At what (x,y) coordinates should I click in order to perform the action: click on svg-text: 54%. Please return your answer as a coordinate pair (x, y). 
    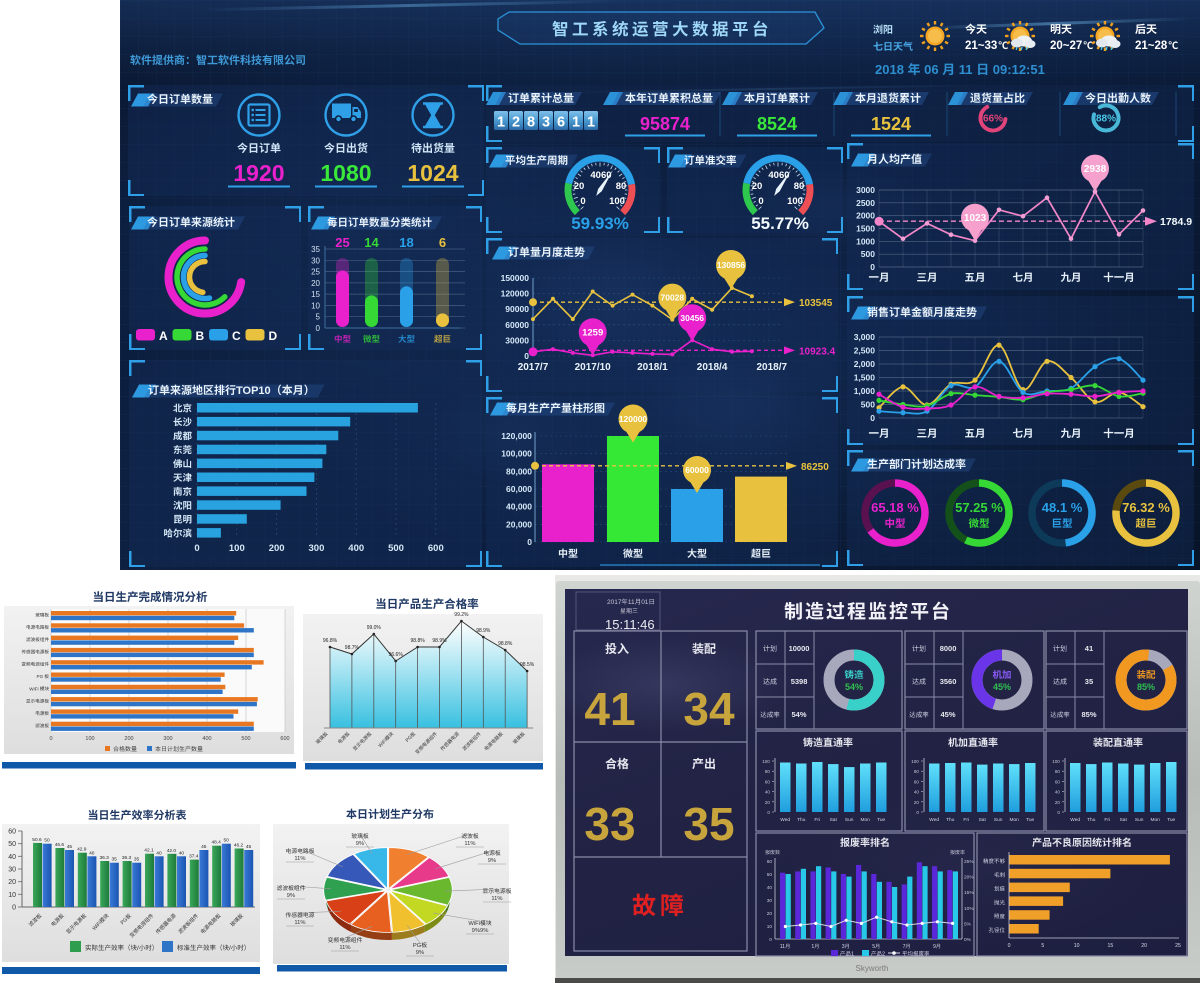
    Looking at the image, I should click on (799, 714).